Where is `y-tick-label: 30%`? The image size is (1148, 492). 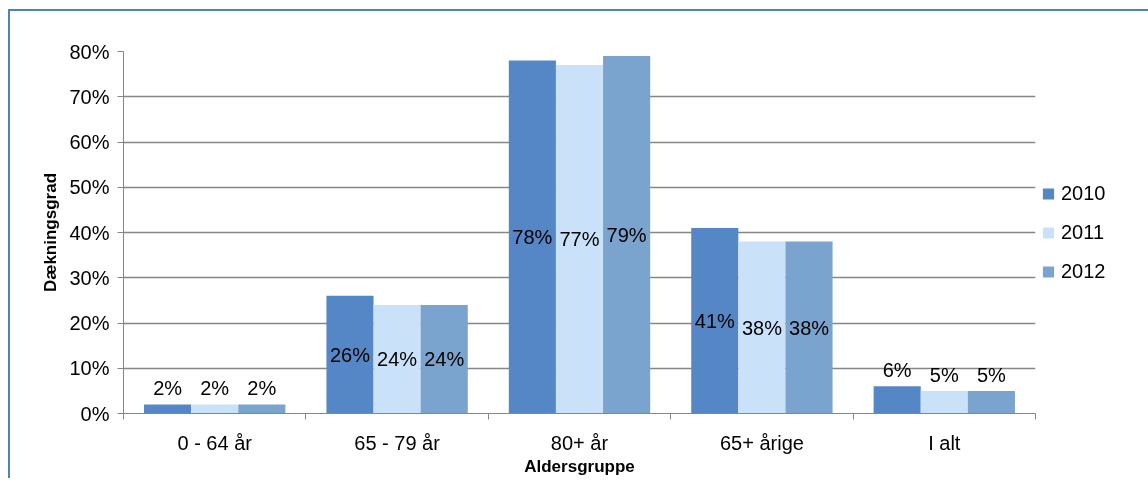
y-tick-label: 30% is located at coordinates (89, 277).